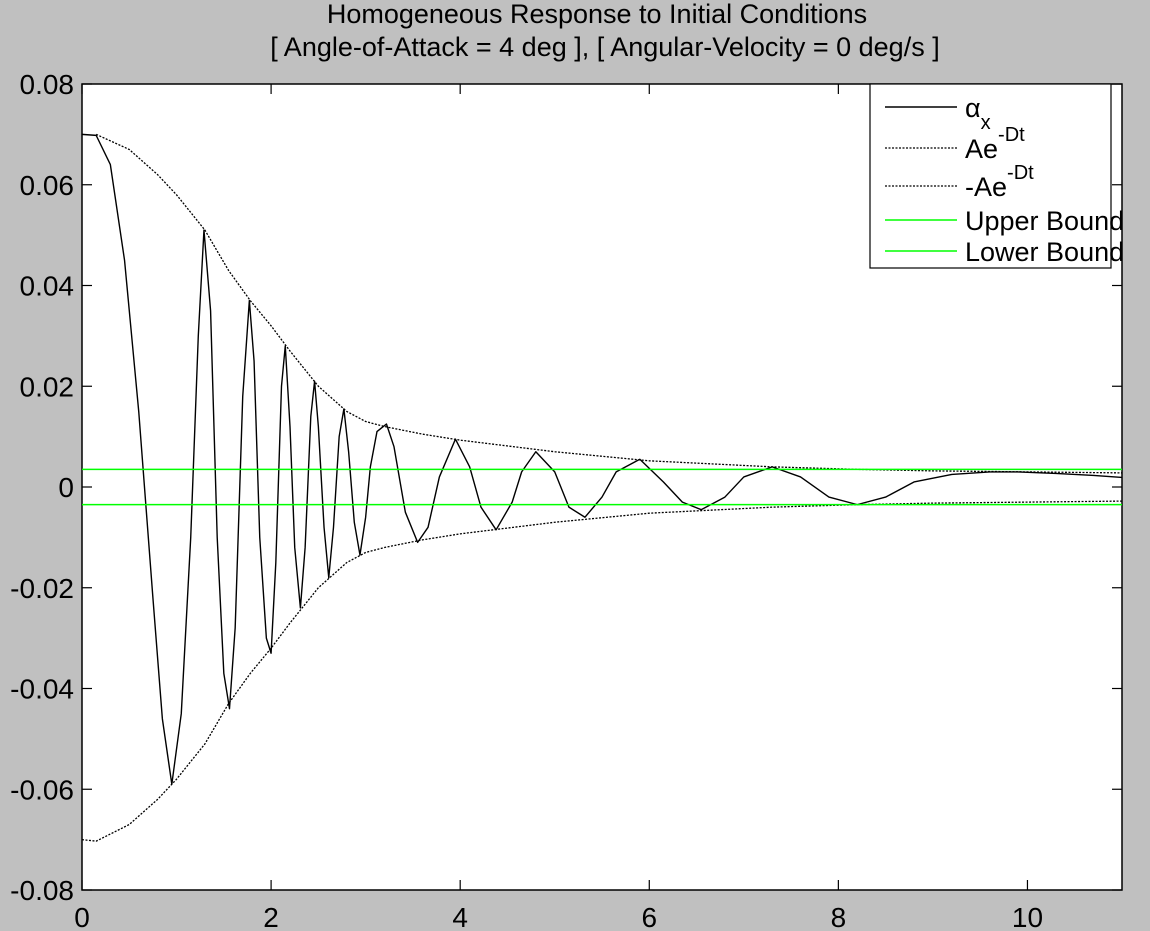 The width and height of the screenshot is (1150, 931). Describe the element at coordinates (42, 890) in the screenshot. I see `y-tick-label: -0.08` at that location.